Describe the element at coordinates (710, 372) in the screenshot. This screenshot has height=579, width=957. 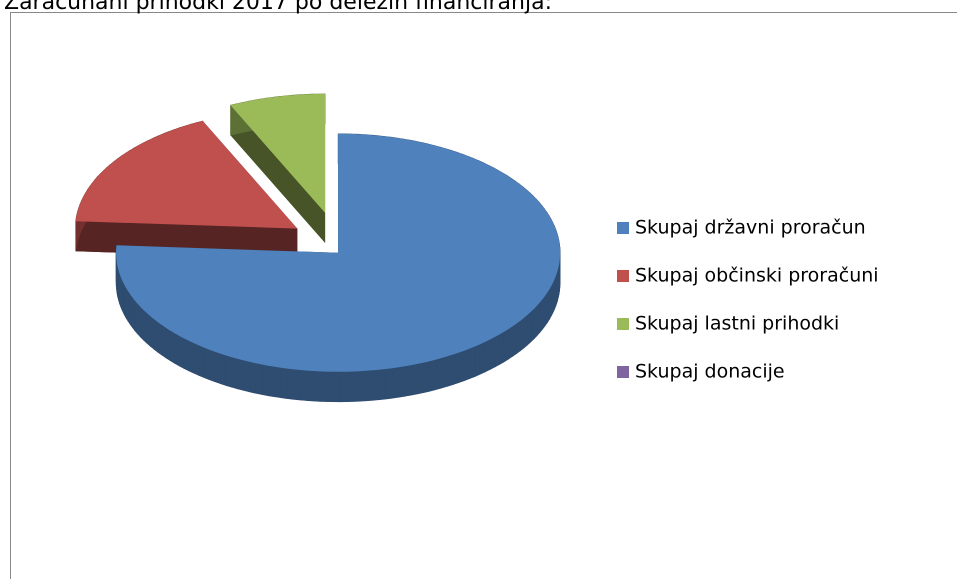
I see `legend-label: Skupaj donacije` at that location.